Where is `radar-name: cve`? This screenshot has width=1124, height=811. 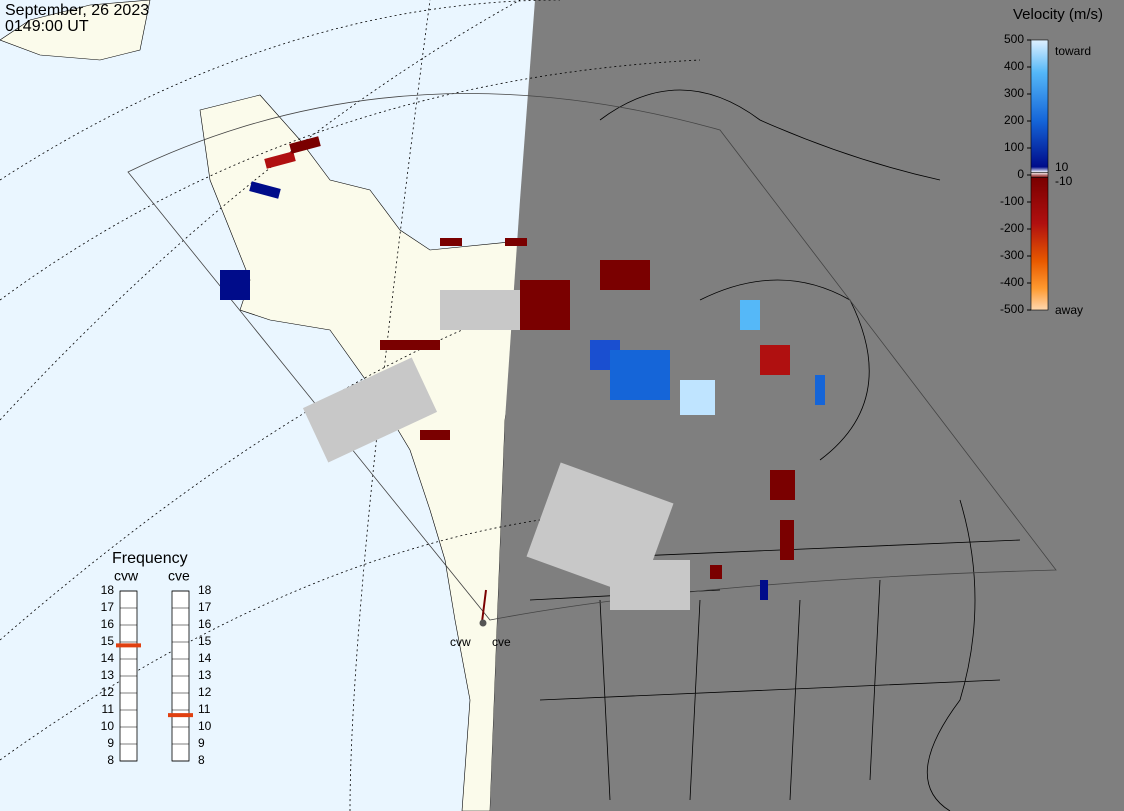 radar-name: cve is located at coordinates (179, 576).